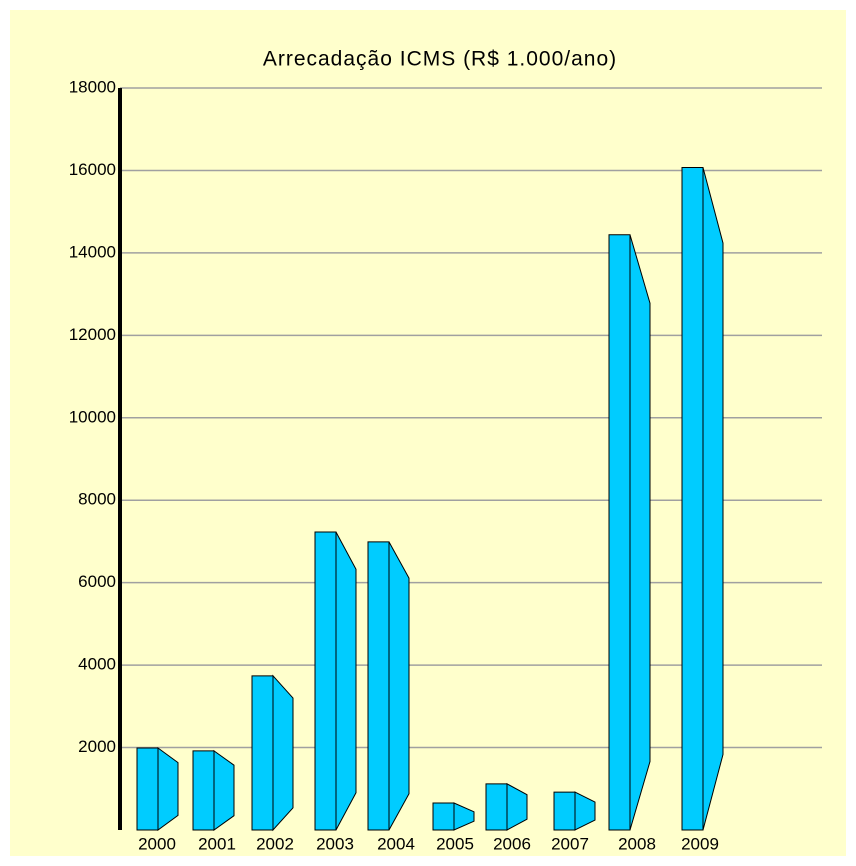 The height and width of the screenshot is (866, 856). Describe the element at coordinates (275, 843) in the screenshot. I see `x-tick-label: 2002` at that location.